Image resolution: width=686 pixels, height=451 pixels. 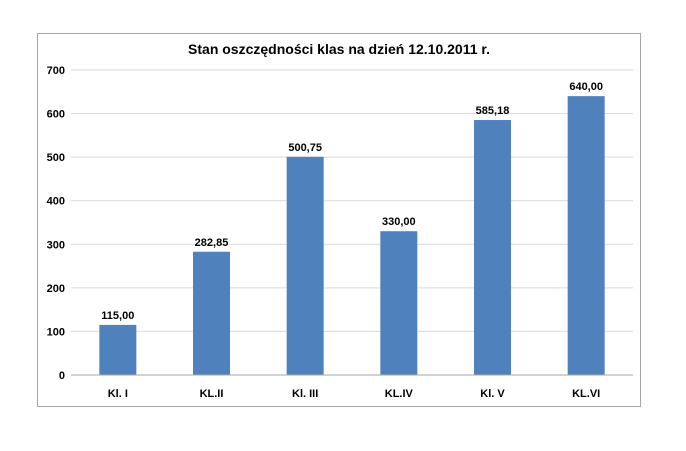 I want to click on y-tick-label: 500, so click(x=56, y=158).